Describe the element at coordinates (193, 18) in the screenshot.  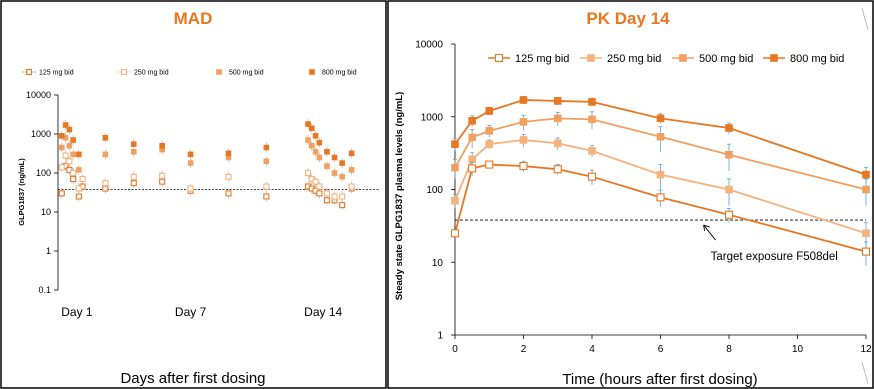
I see `mad-title: MAD` at that location.